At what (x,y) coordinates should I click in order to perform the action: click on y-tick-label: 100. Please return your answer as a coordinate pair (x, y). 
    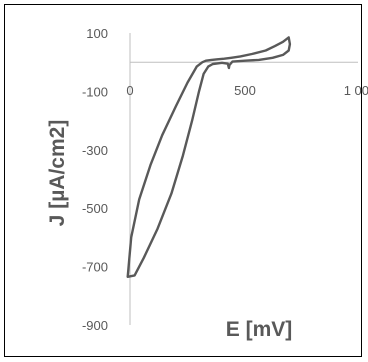
    Looking at the image, I should click on (97, 33).